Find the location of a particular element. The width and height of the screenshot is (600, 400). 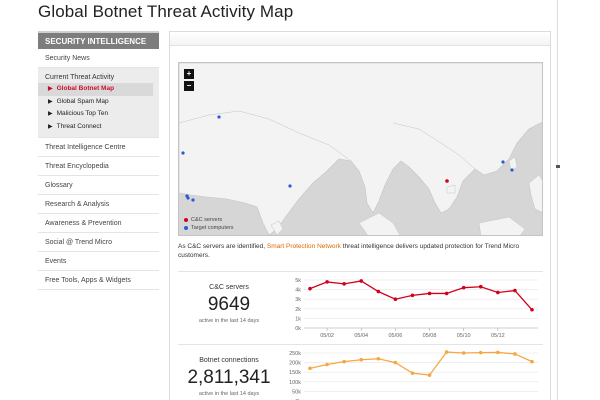

cnc-server-marker is located at coordinates (447, 181).